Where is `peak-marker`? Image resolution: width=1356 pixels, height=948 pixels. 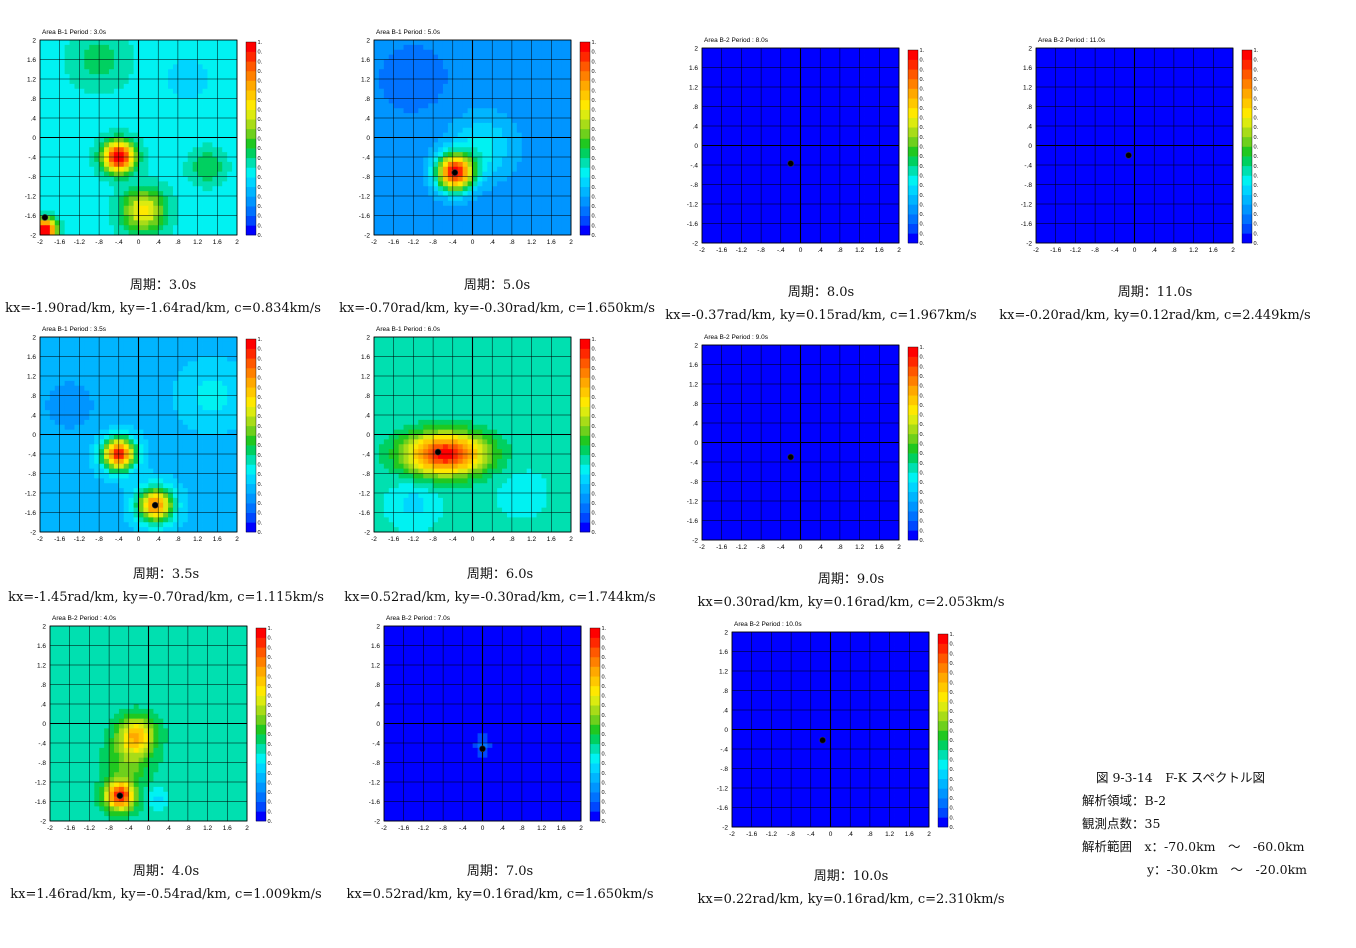
peak-marker is located at coordinates (455, 172).